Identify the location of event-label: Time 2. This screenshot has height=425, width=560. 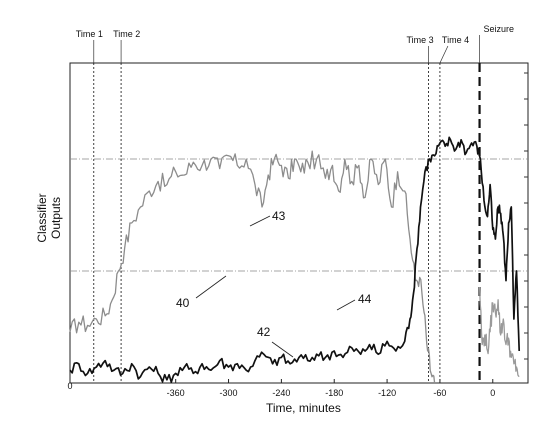
(126, 34).